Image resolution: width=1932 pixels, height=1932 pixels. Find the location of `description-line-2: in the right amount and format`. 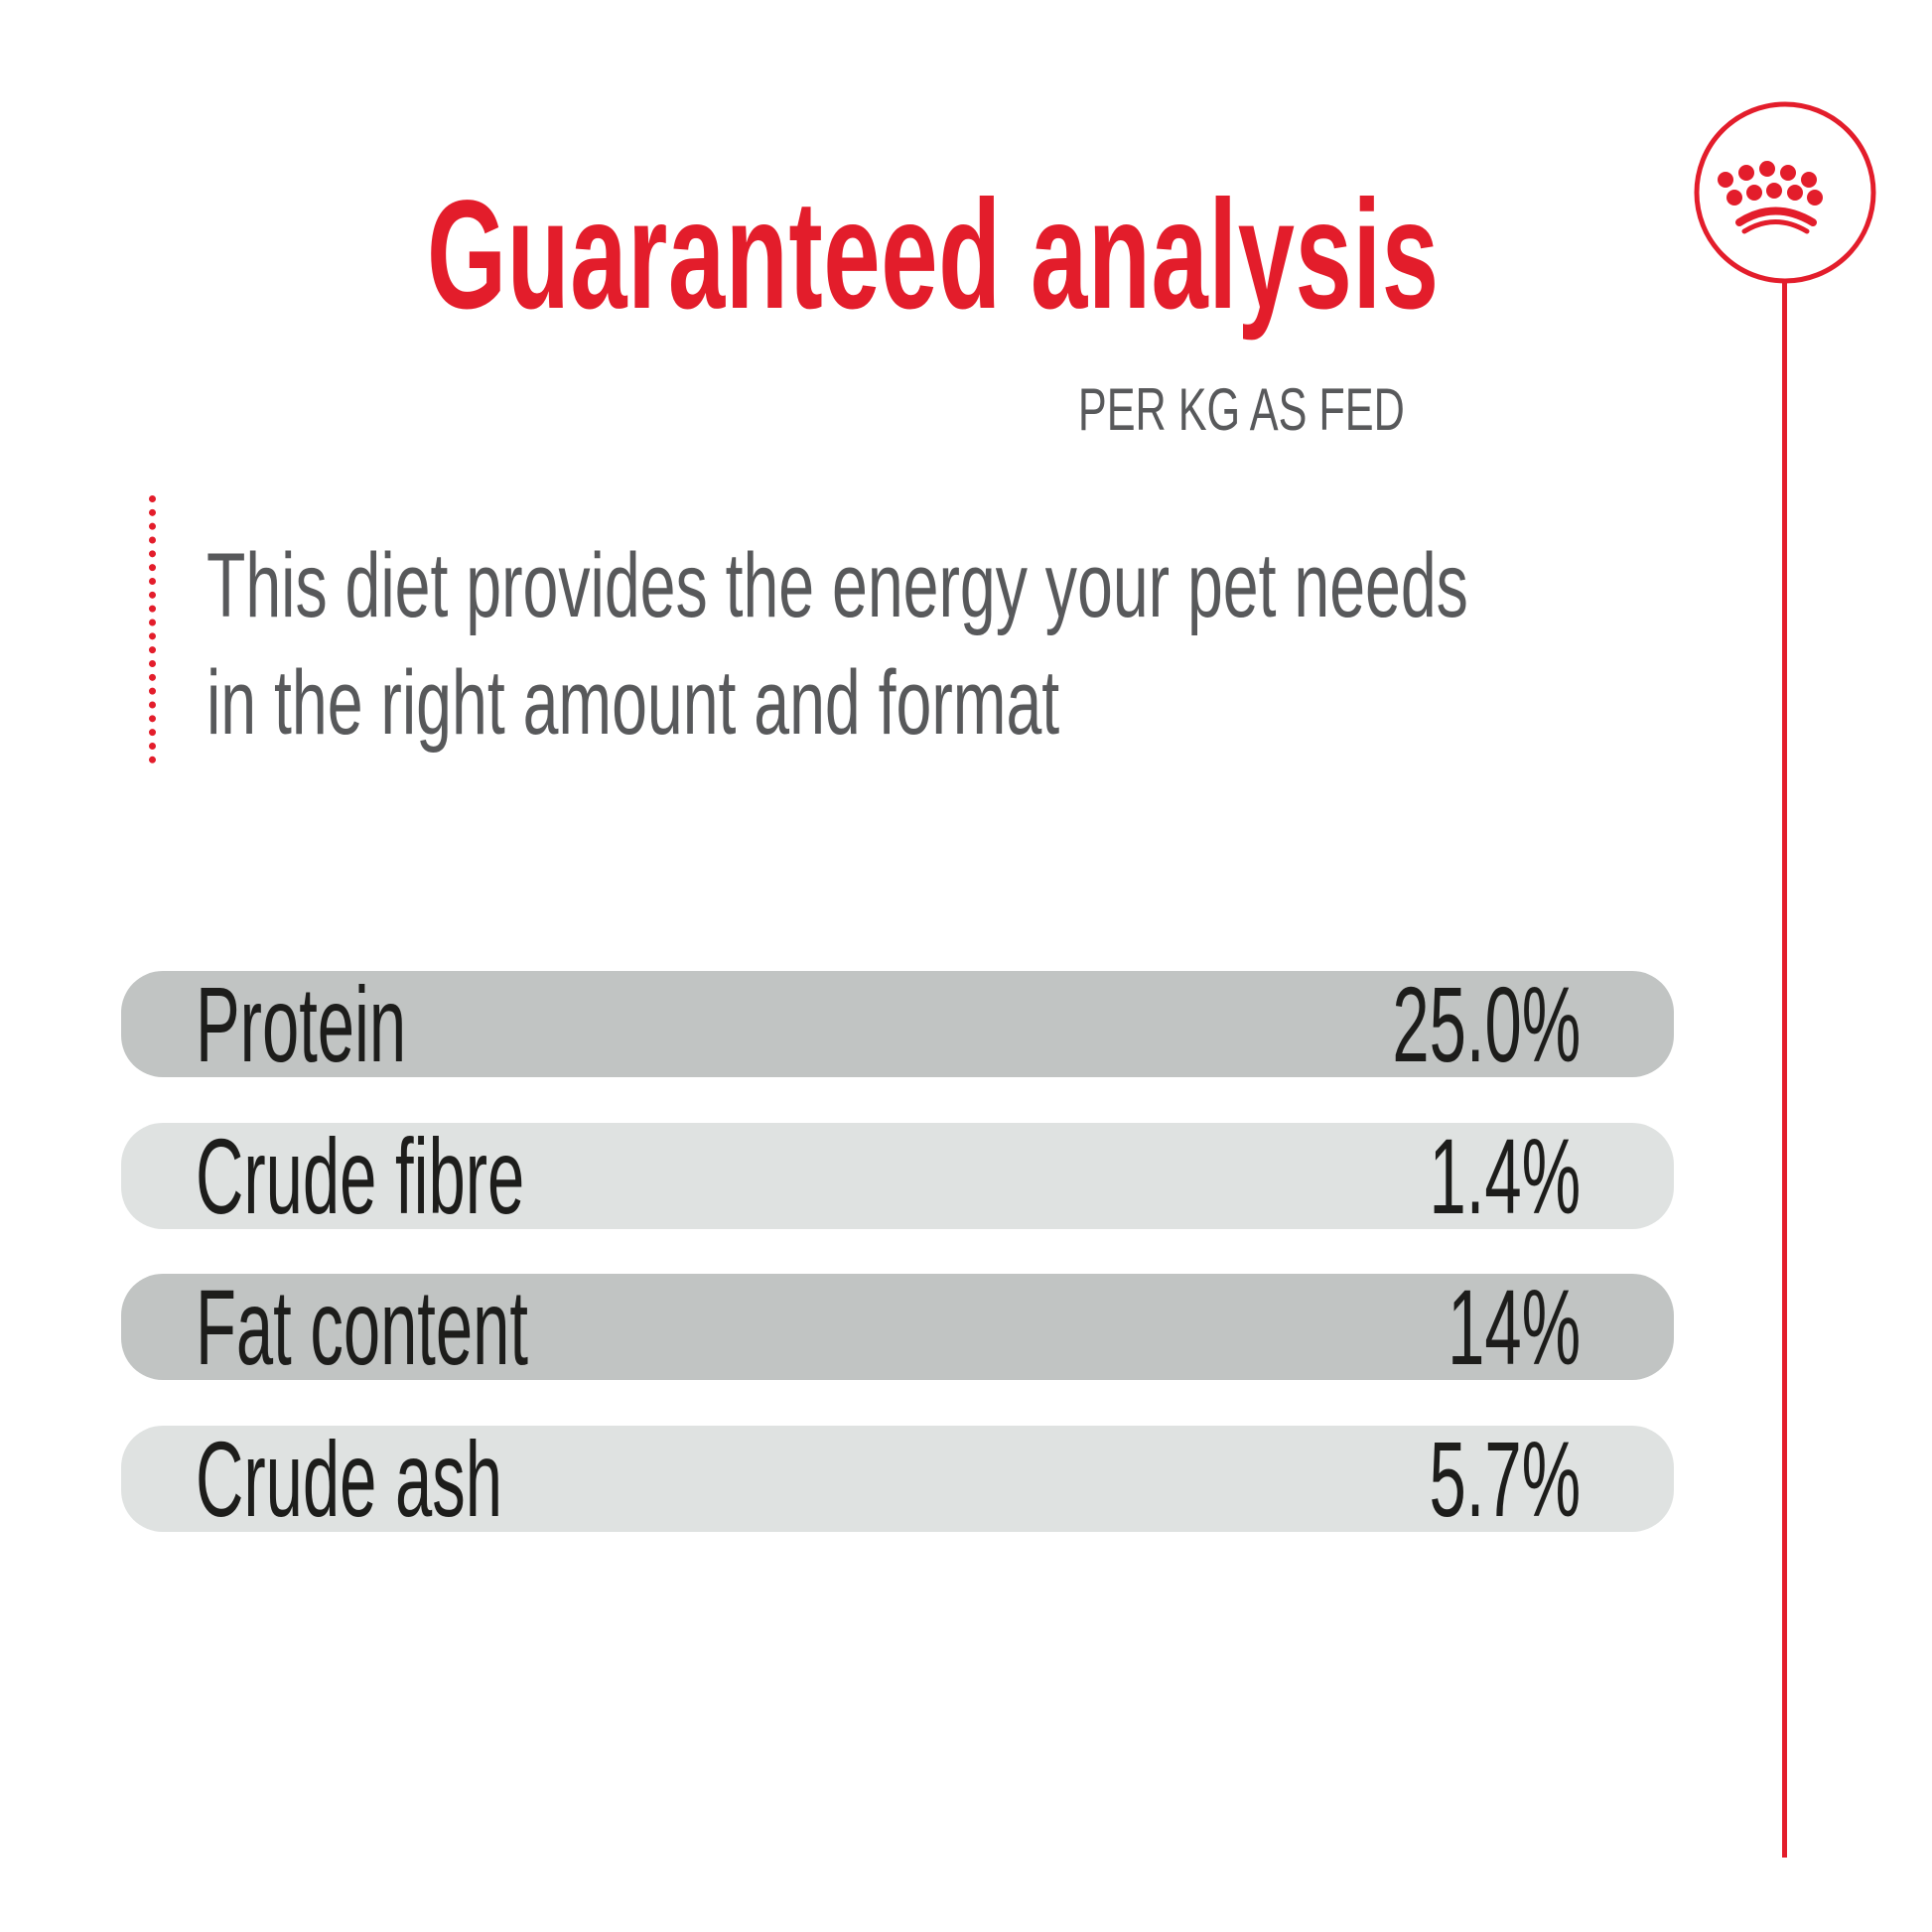

description-line-2: in the right amount and format is located at coordinates (634, 703).